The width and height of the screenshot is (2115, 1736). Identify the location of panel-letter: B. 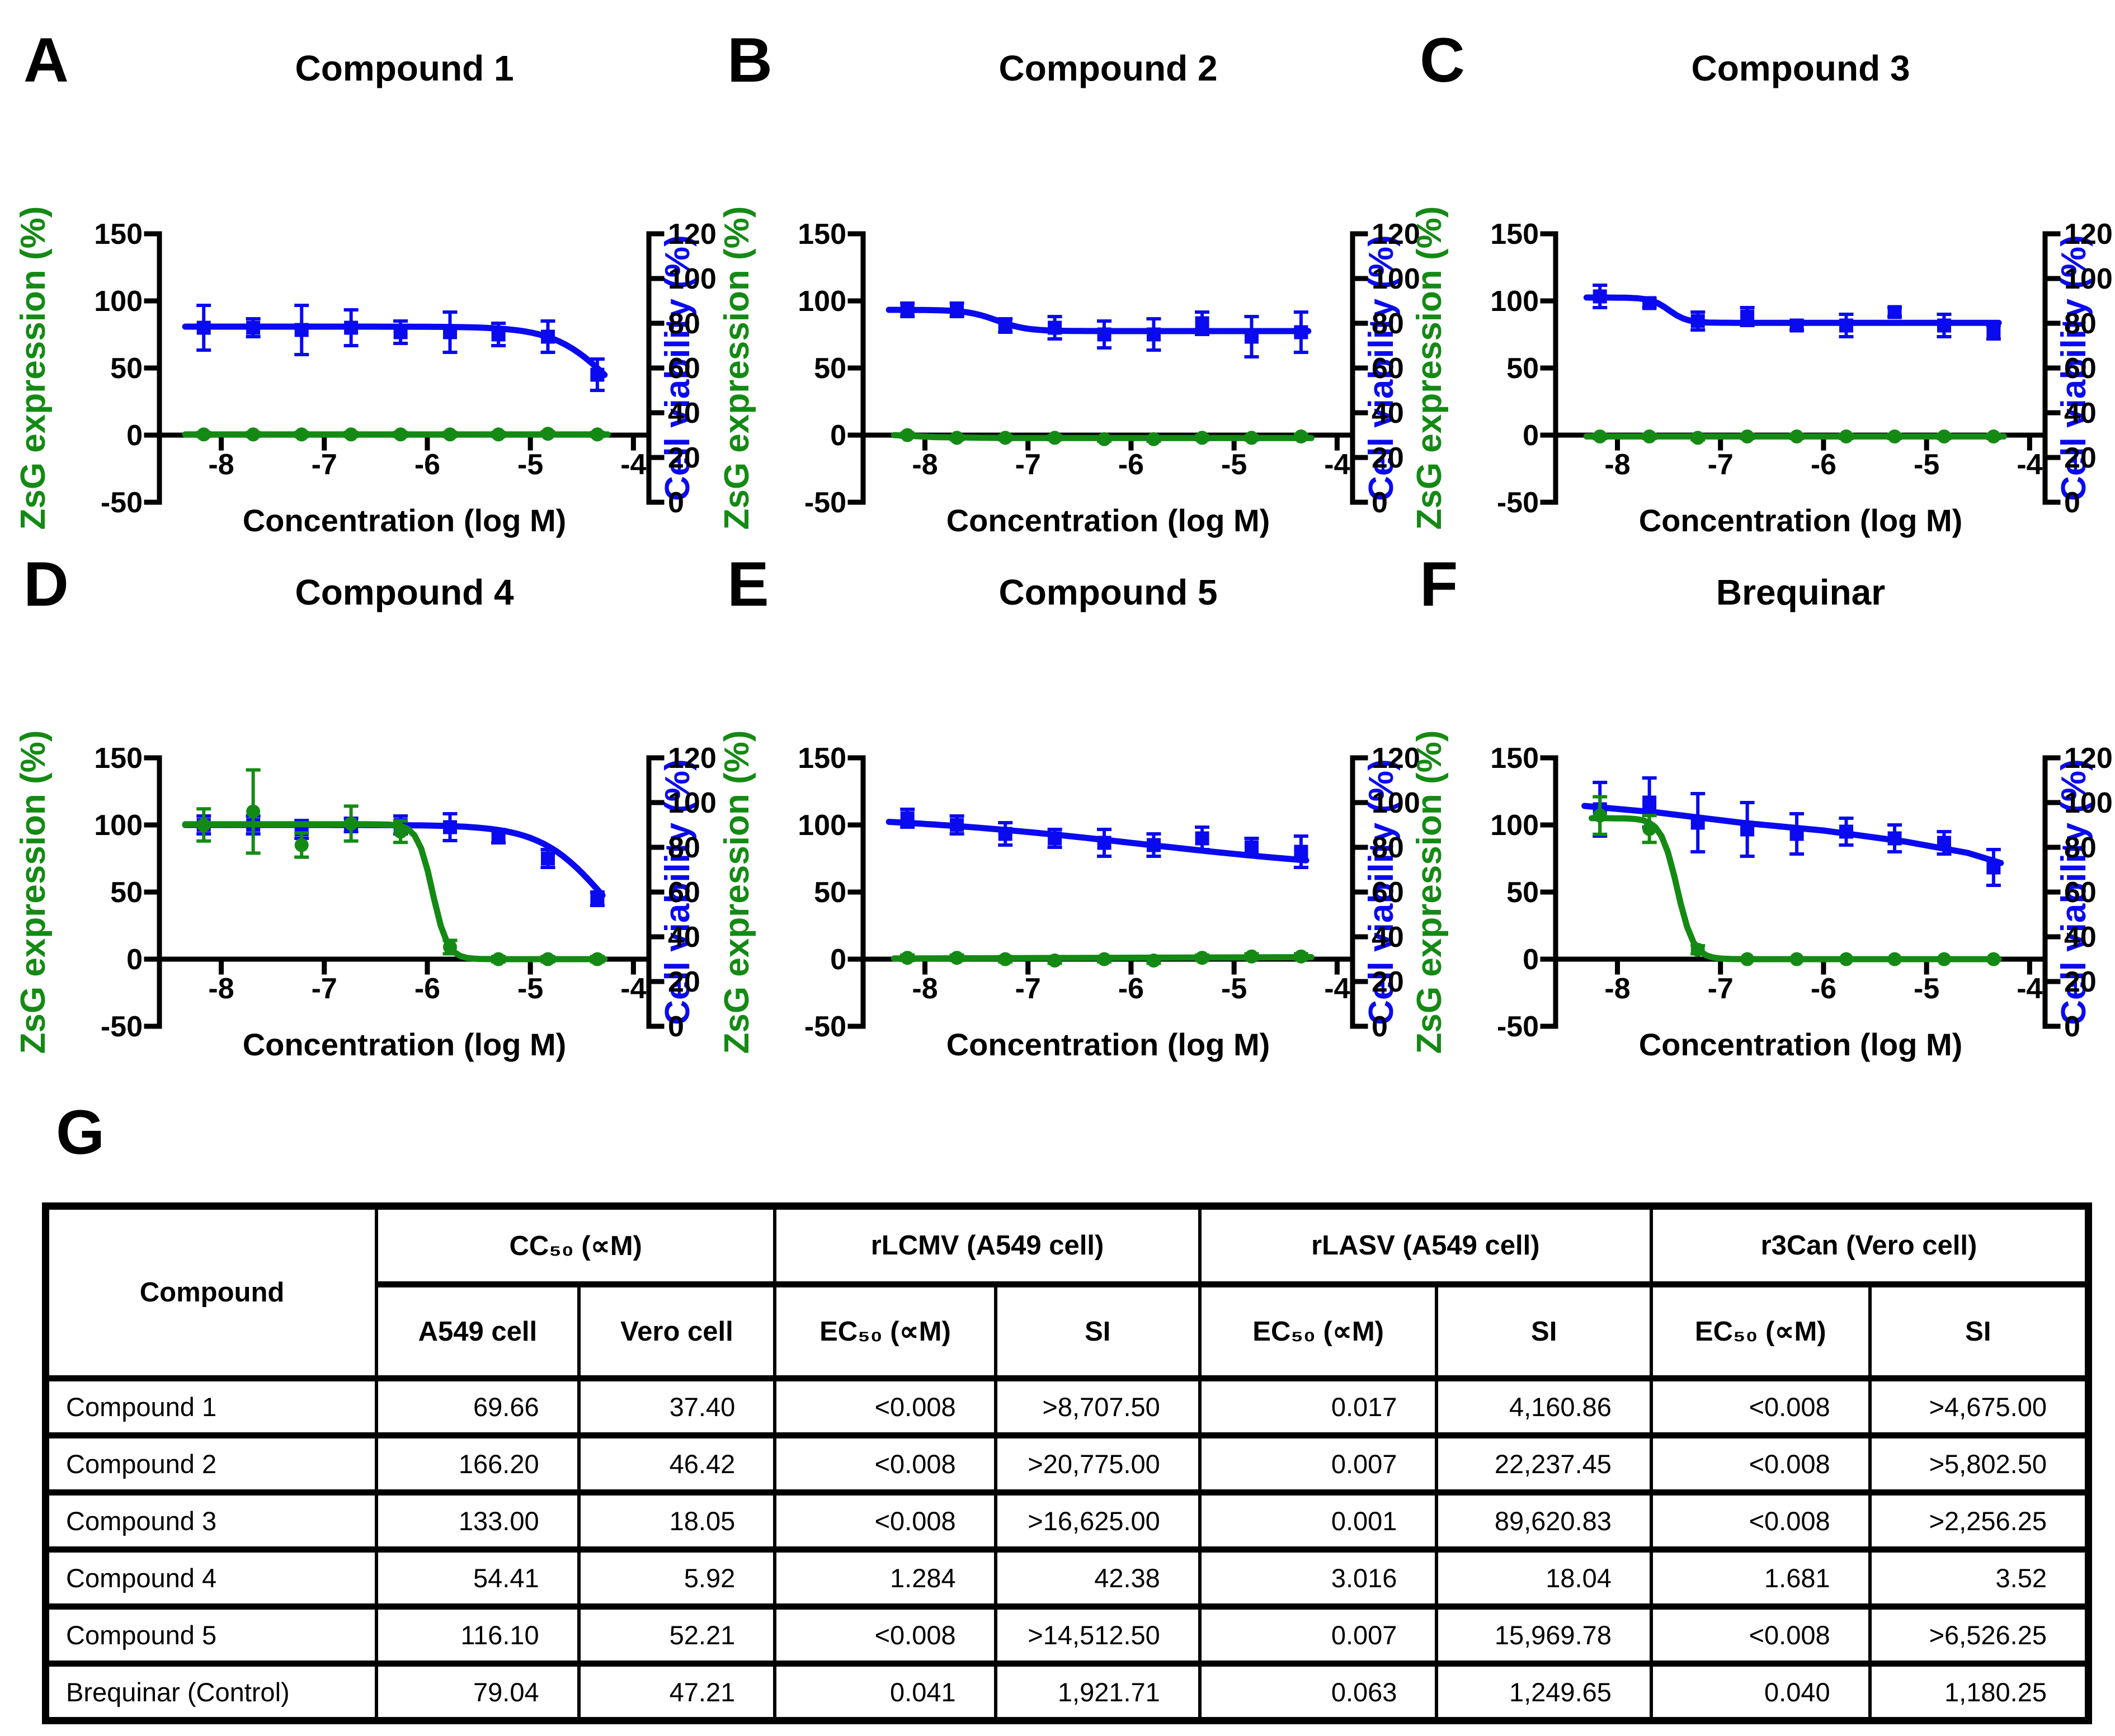
(749, 60).